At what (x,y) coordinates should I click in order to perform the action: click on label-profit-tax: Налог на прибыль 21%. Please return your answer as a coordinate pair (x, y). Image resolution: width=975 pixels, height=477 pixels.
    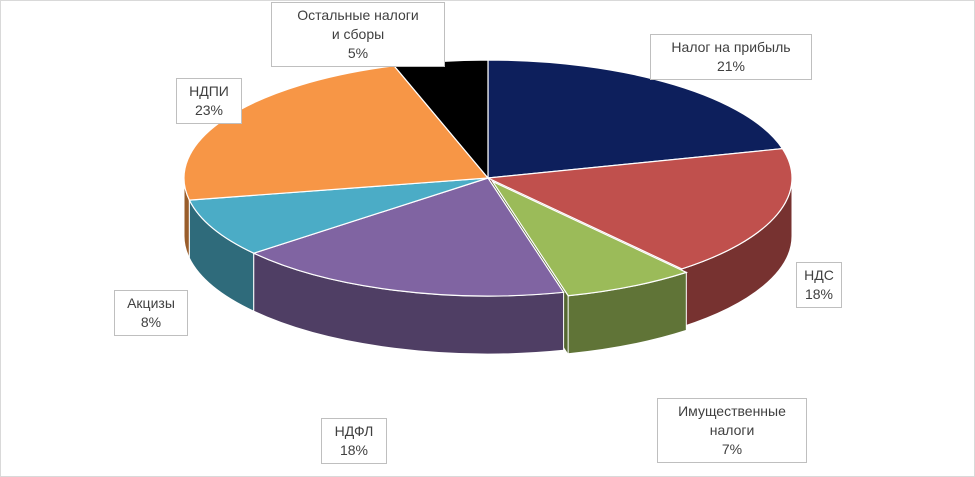
    Looking at the image, I should click on (731, 57).